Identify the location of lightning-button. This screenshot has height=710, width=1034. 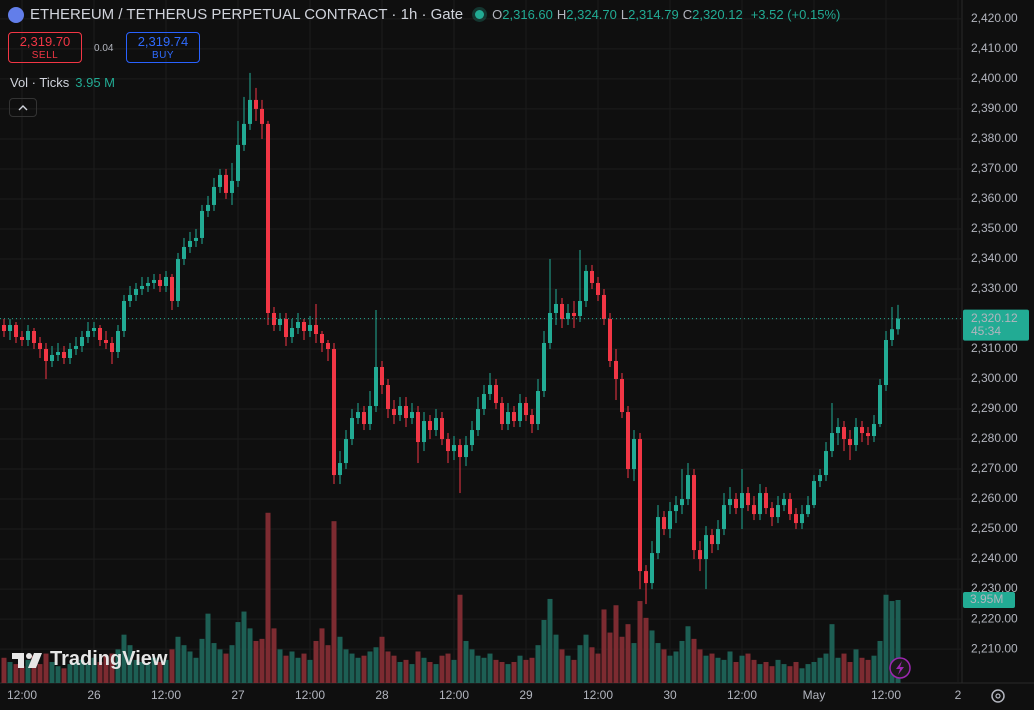
(900, 668).